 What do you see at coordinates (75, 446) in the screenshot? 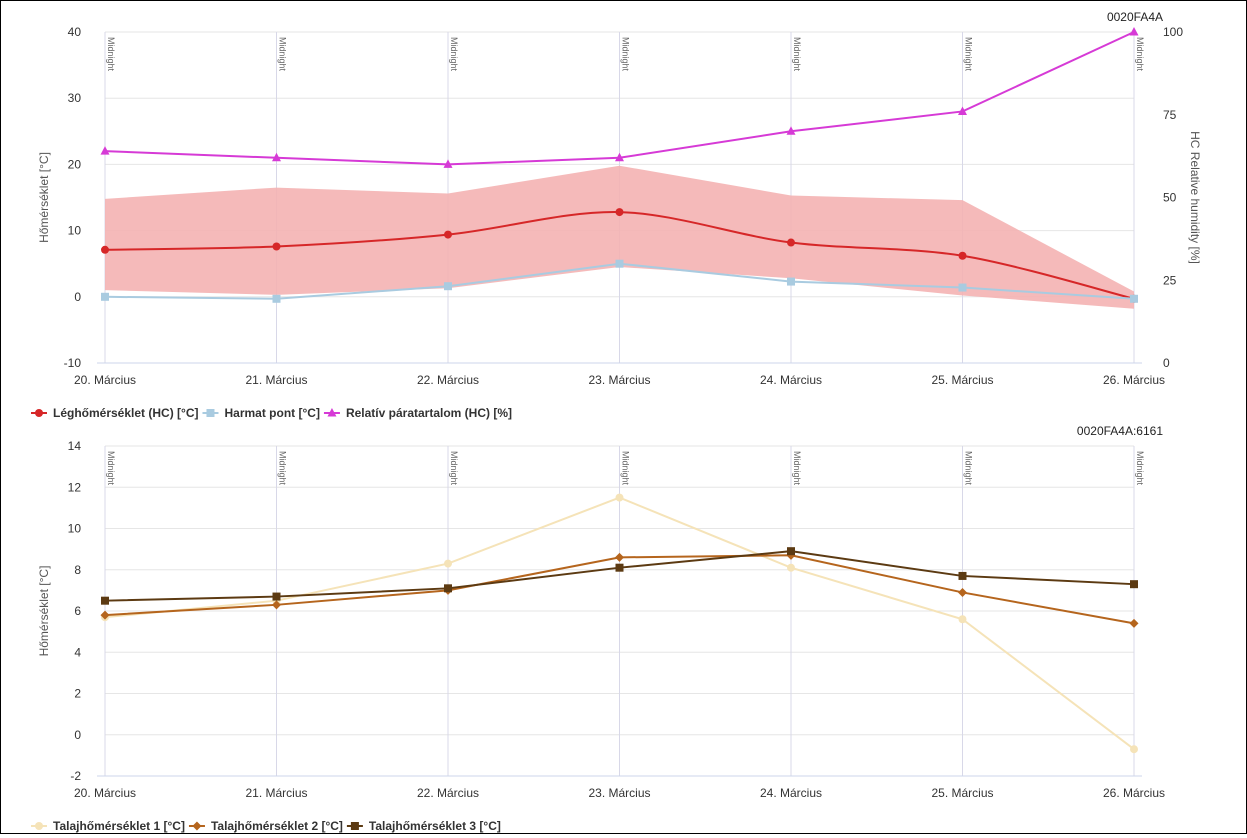
I see `y-tick-label-left: 14` at bounding box center [75, 446].